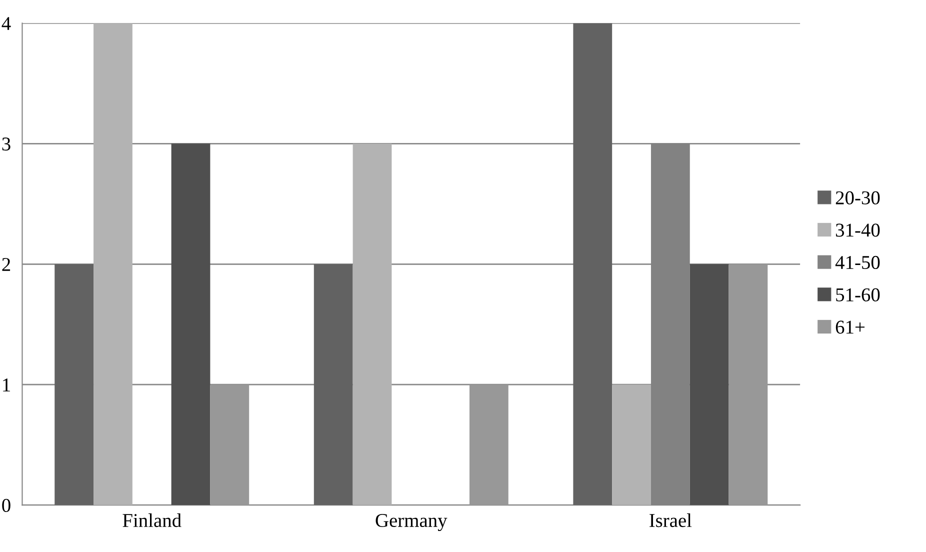  I want to click on y-tick-label: 3, so click(6, 144).